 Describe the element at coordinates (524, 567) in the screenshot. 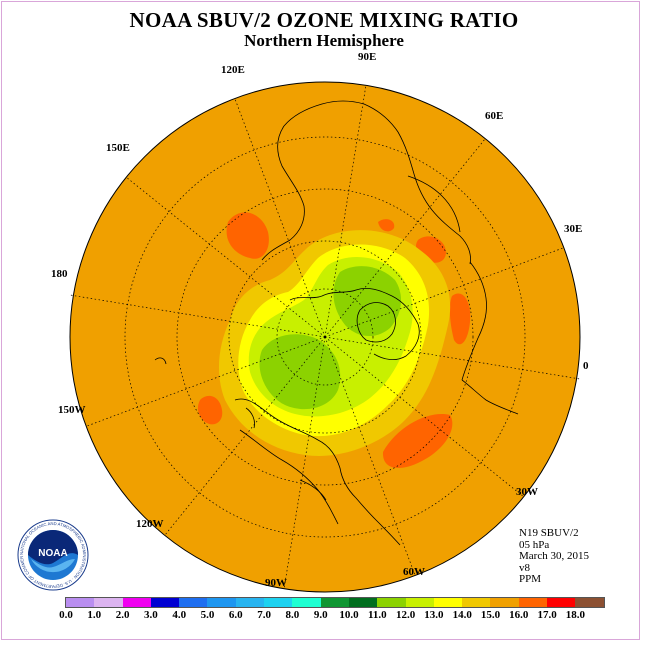

I see `version-label: v8` at that location.